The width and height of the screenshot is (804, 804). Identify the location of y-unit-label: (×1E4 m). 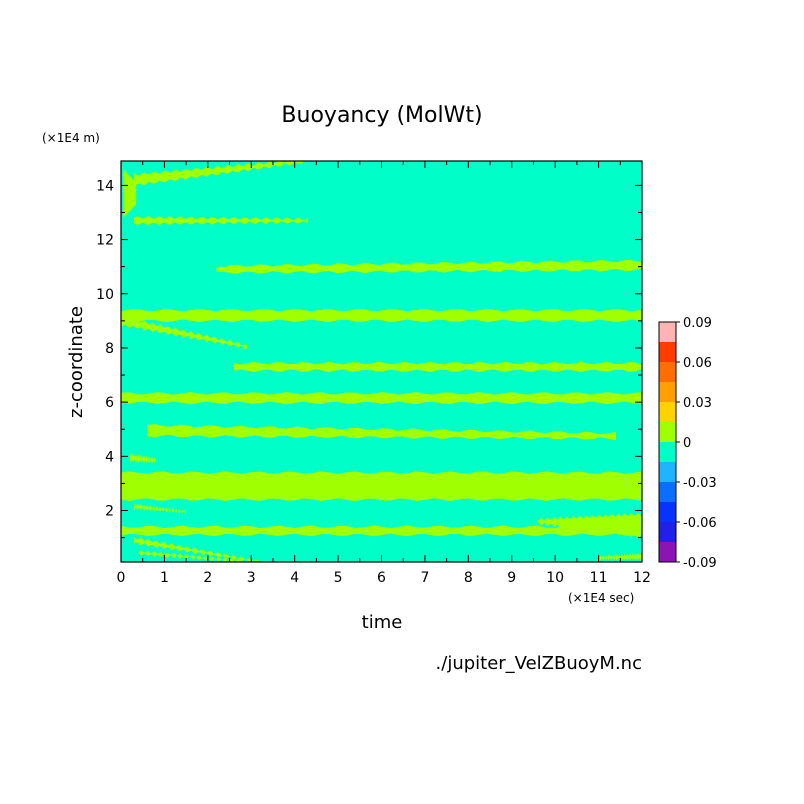
(71, 138).